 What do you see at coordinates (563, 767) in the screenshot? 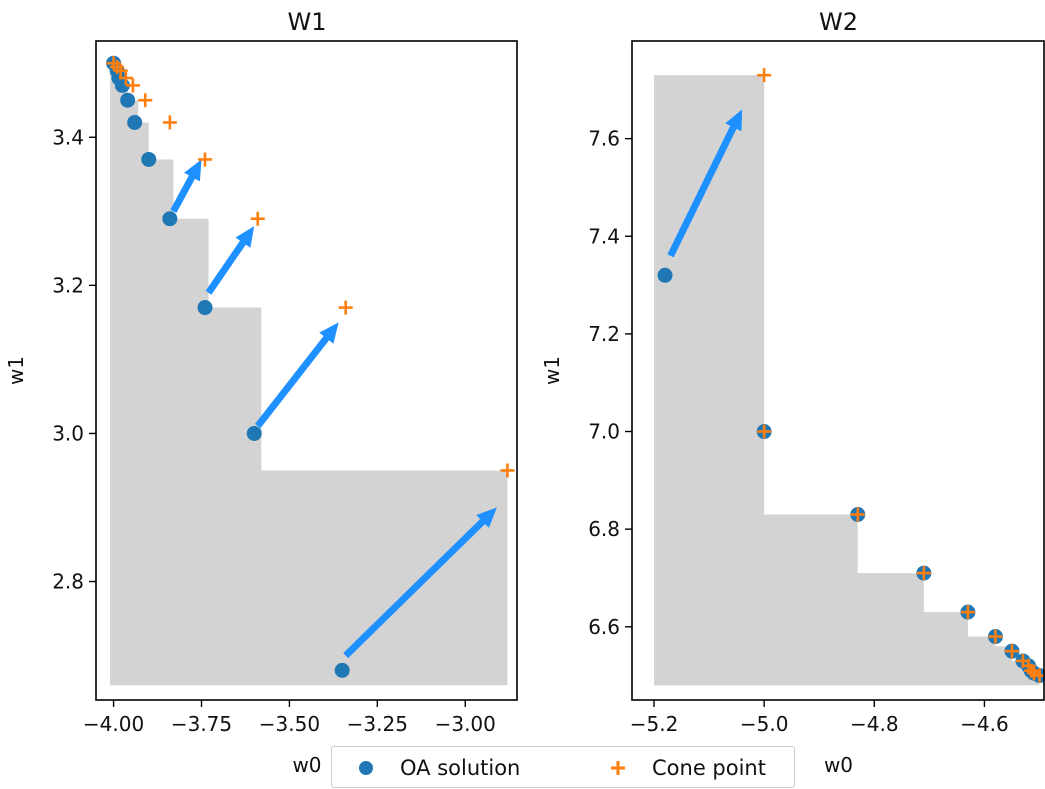
I see `legend: OA solution Cone point` at bounding box center [563, 767].